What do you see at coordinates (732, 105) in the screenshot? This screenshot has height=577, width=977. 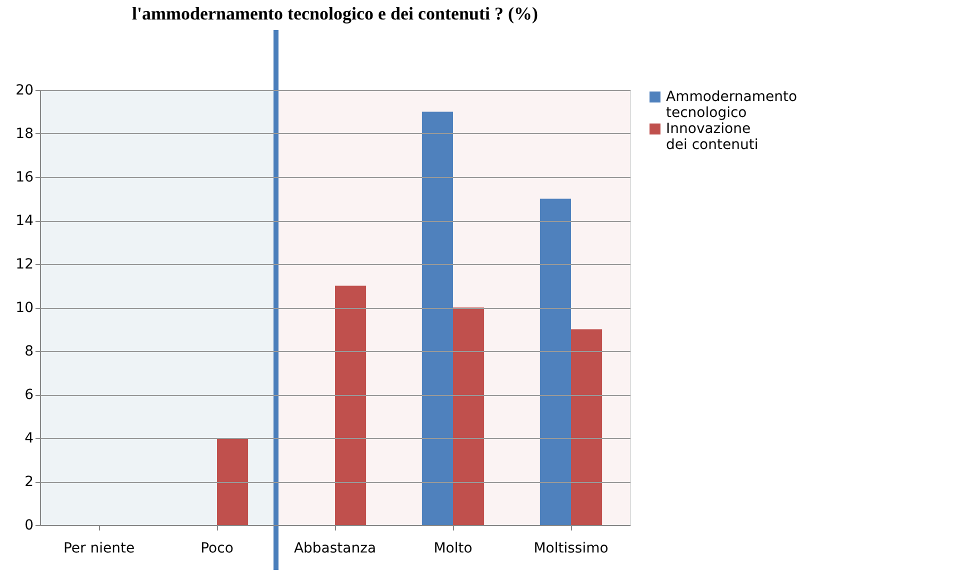 I see `legend-label: Ammodernamento tecnologico` at bounding box center [732, 105].